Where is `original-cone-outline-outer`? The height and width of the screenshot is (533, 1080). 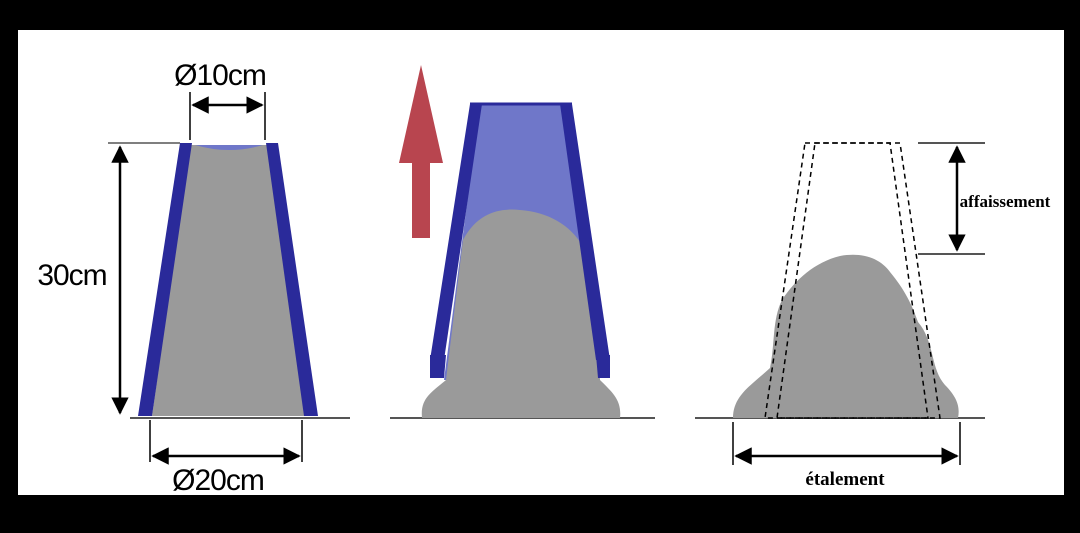 original-cone-outline-outer is located at coordinates (852, 280).